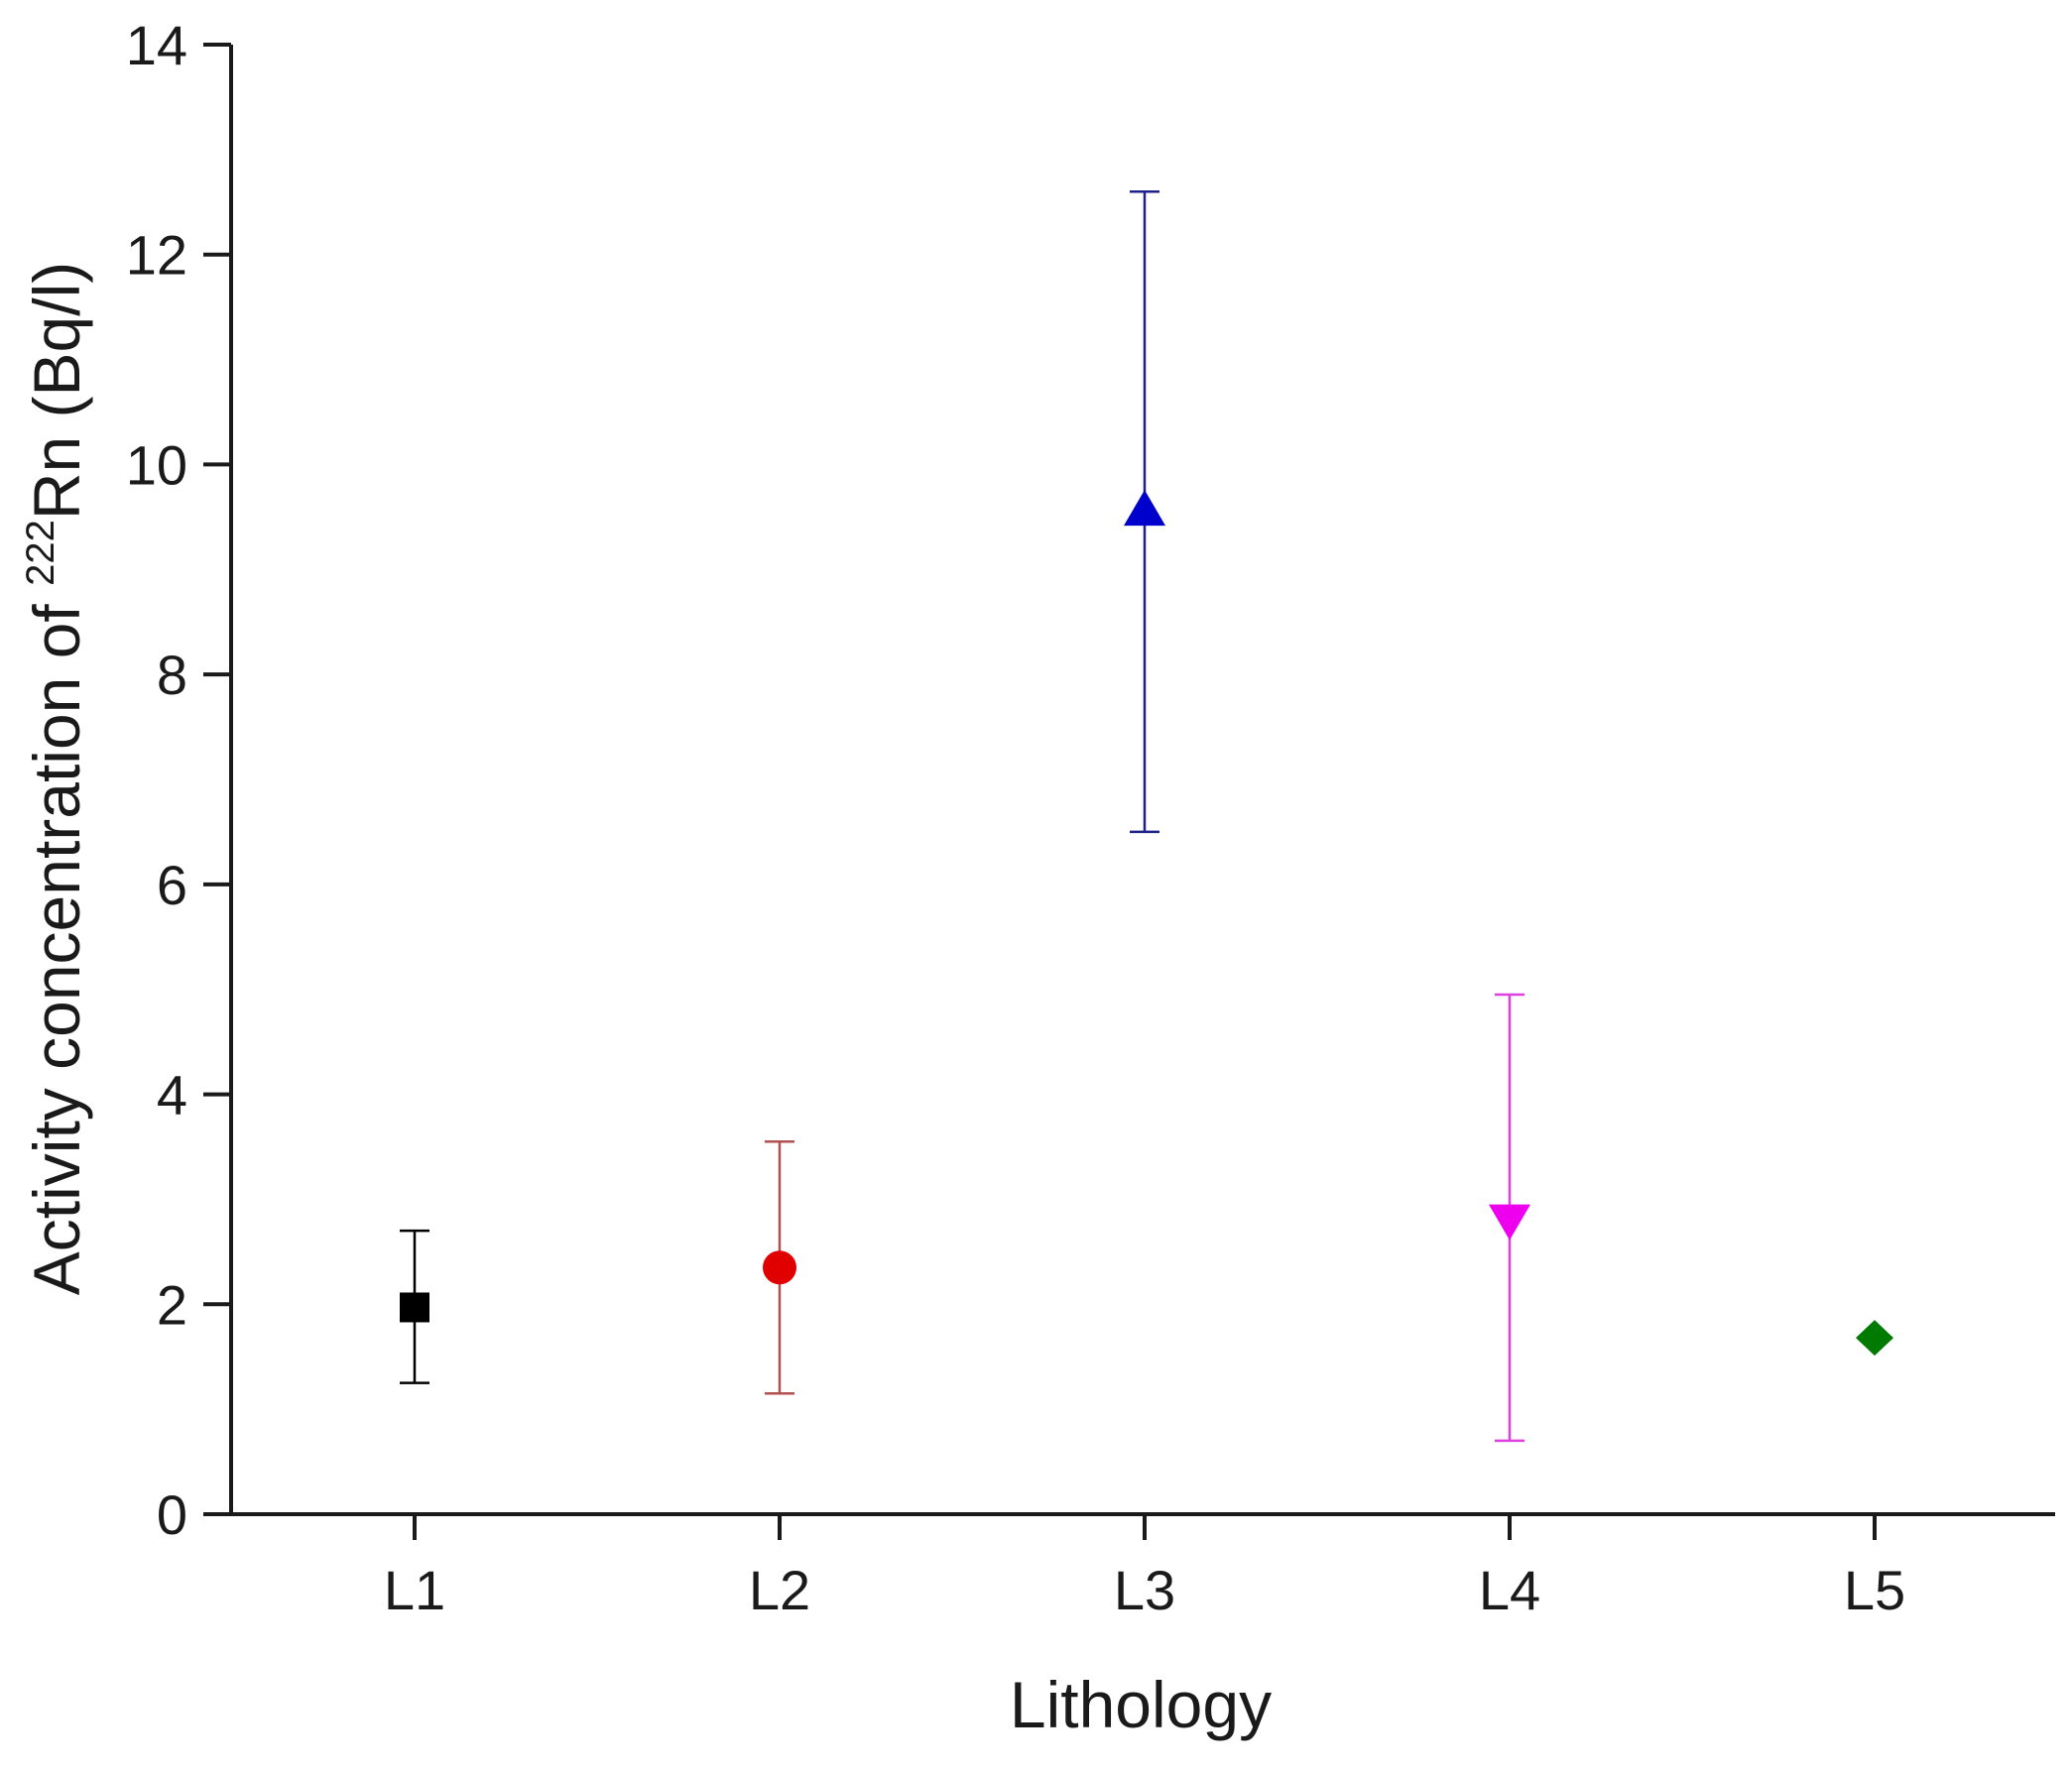 This screenshot has width=2072, height=1775. Describe the element at coordinates (40, 553) in the screenshot. I see `y-axis-title-superscript: 222` at that location.